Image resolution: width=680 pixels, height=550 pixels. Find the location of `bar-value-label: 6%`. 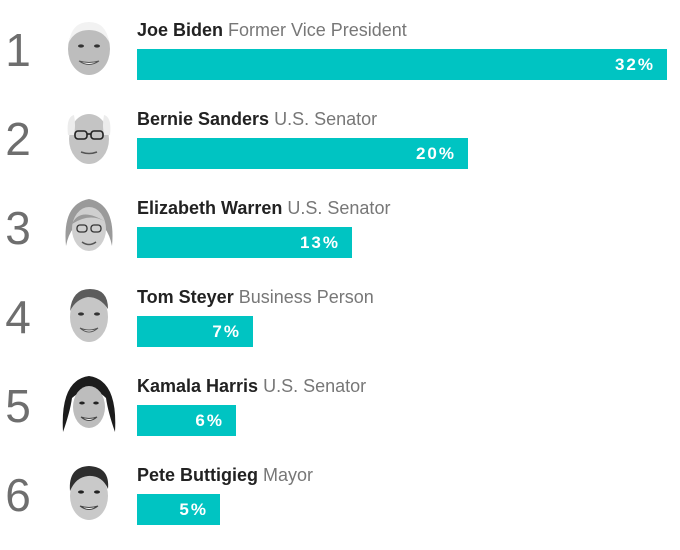

bar-value-label: 6% is located at coordinates (209, 420).